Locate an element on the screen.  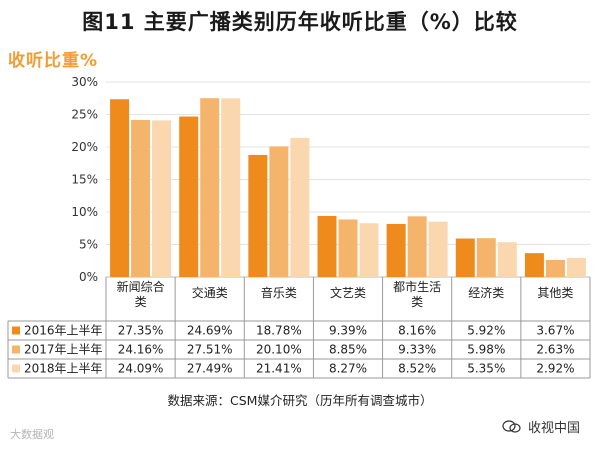
data-label: 8.27% is located at coordinates (348, 369).